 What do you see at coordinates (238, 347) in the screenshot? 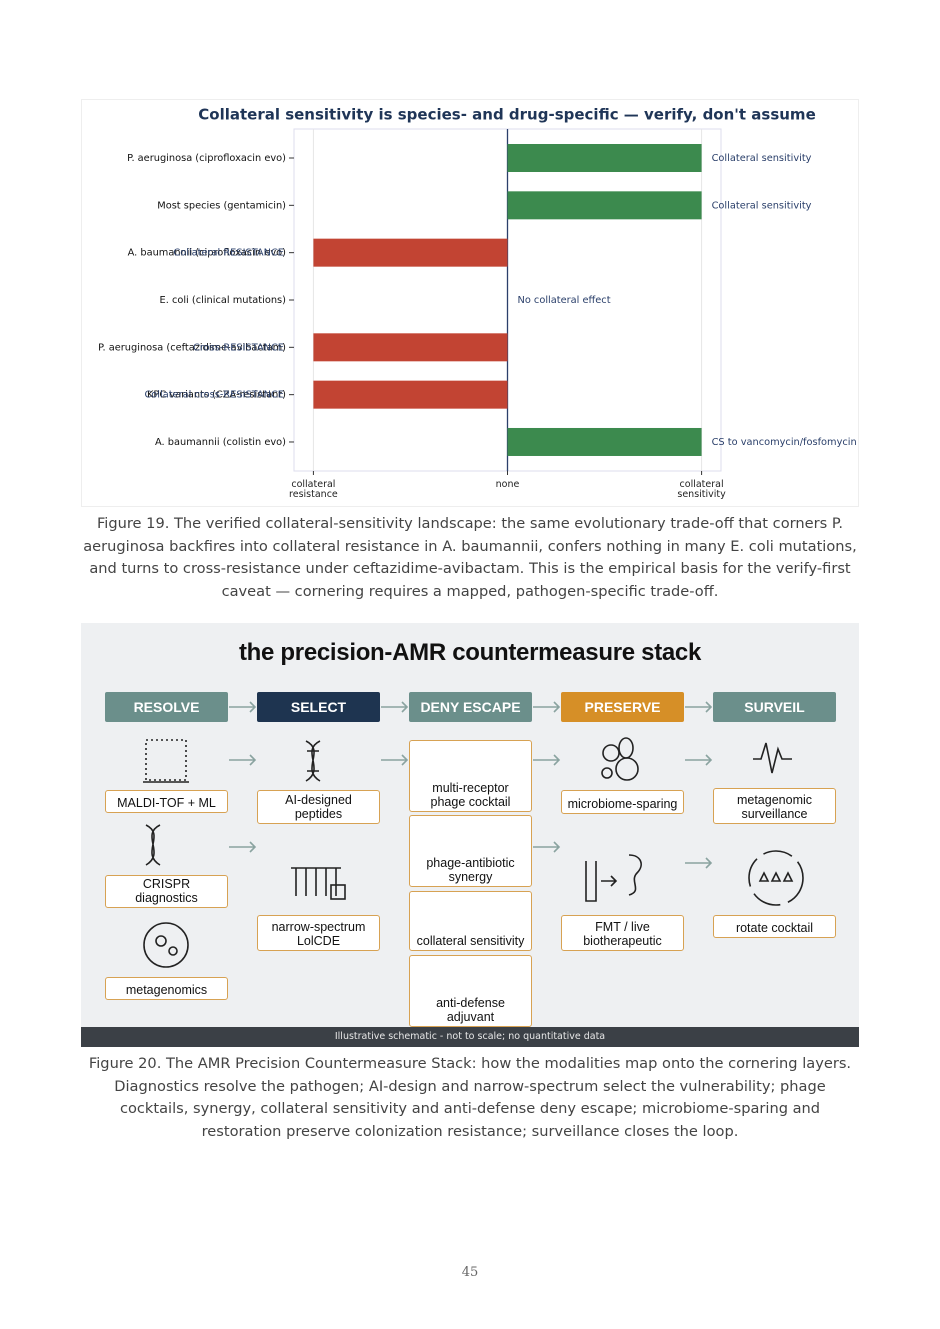
I see `bar-annotation: Cross-RESISTANCE` at bounding box center [238, 347].